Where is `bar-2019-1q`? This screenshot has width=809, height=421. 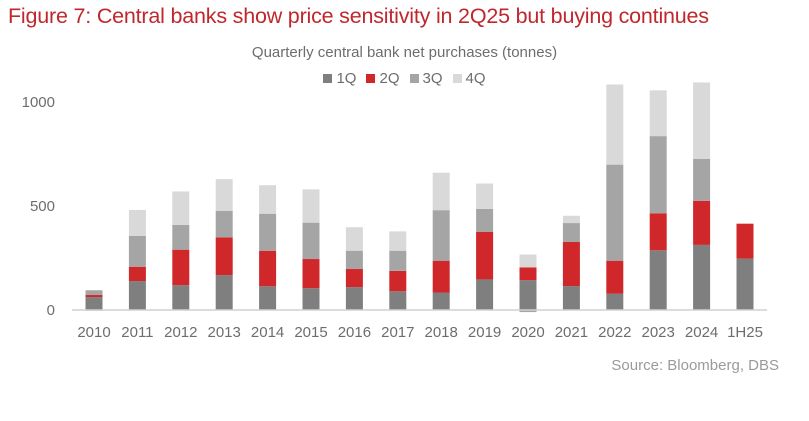 bar-2019-1q is located at coordinates (485, 294).